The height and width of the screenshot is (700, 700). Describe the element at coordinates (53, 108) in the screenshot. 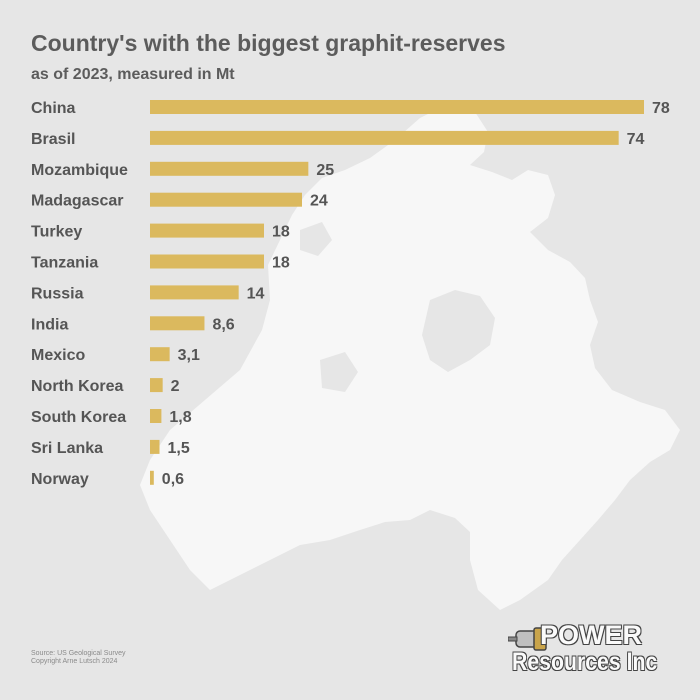

I see `category-label: China` at that location.